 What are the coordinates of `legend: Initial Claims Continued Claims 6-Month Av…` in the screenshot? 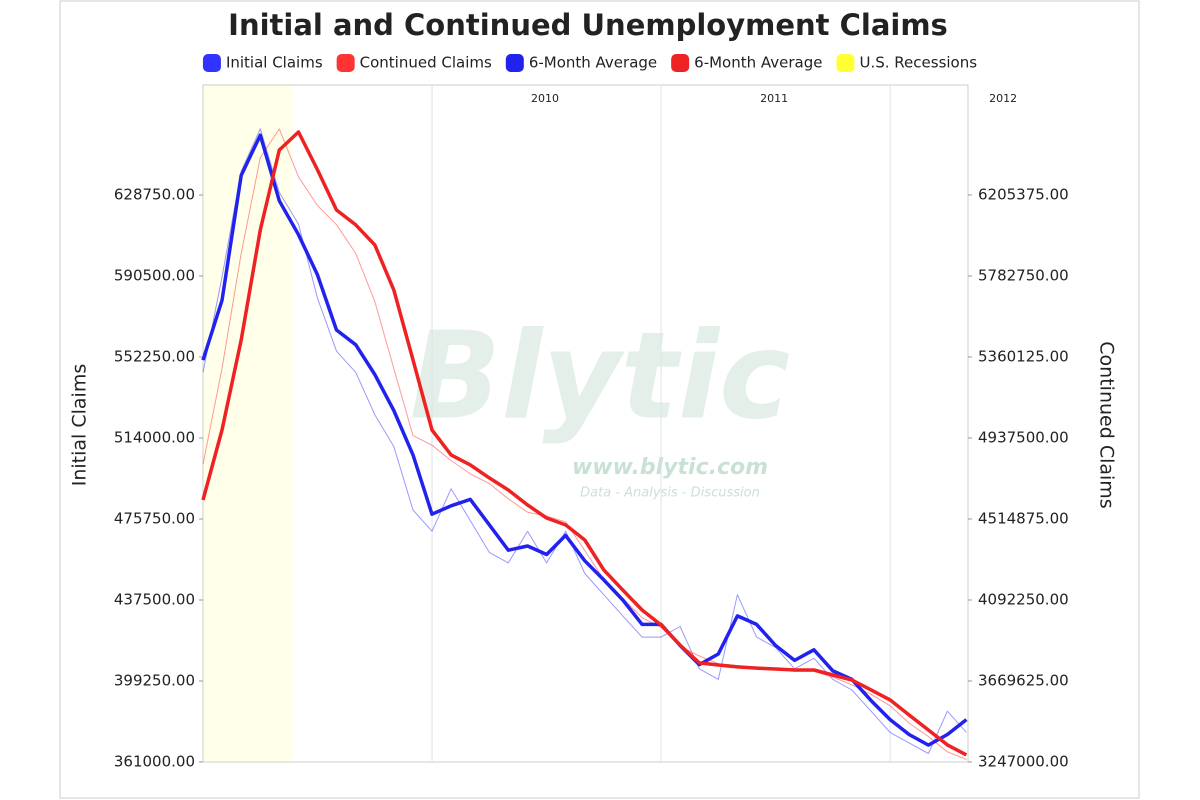 It's located at (590, 63).